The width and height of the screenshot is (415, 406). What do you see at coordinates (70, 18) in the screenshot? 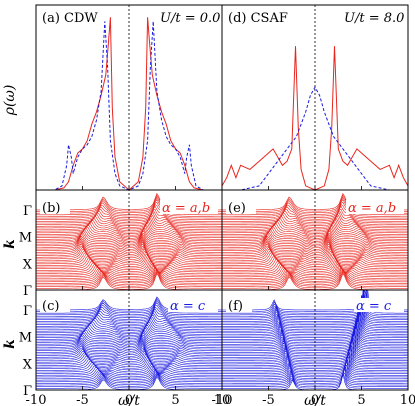
I see `panel-a-label: (a) CDW` at bounding box center [70, 18].